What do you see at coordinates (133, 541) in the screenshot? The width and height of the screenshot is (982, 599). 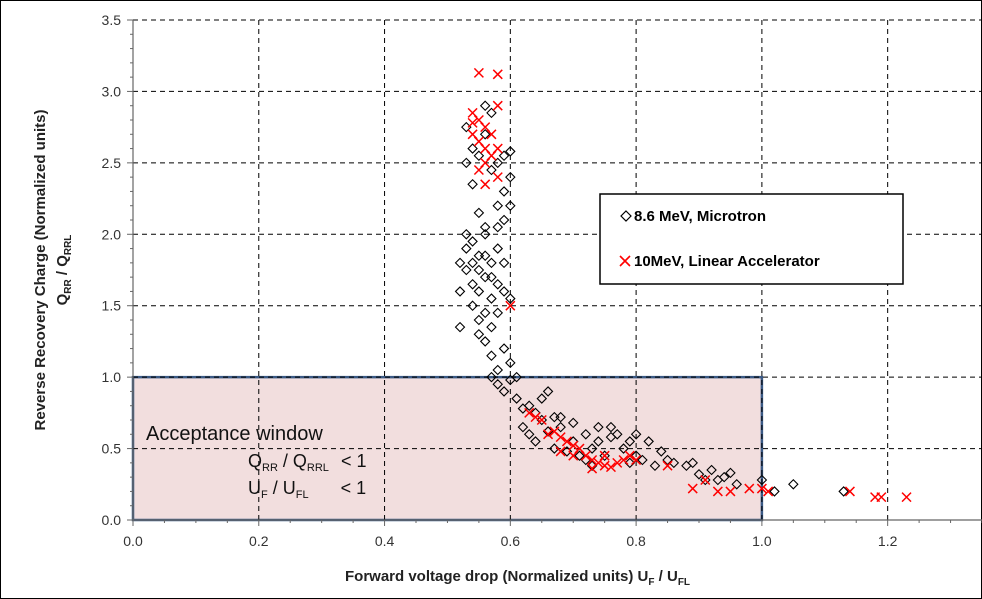 I see `x-tick-label: 0.0` at bounding box center [133, 541].